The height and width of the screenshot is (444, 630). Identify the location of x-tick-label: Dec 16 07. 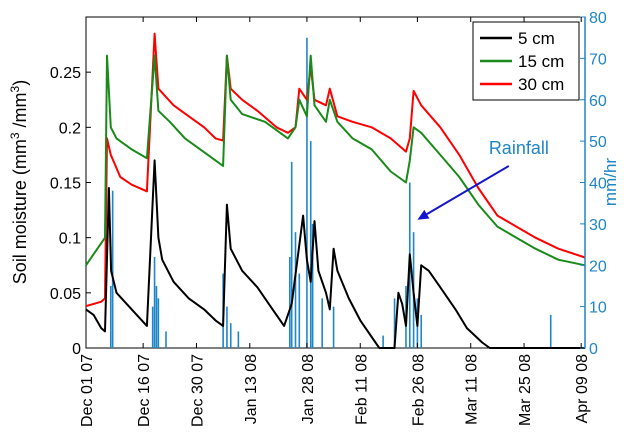
(144, 390).